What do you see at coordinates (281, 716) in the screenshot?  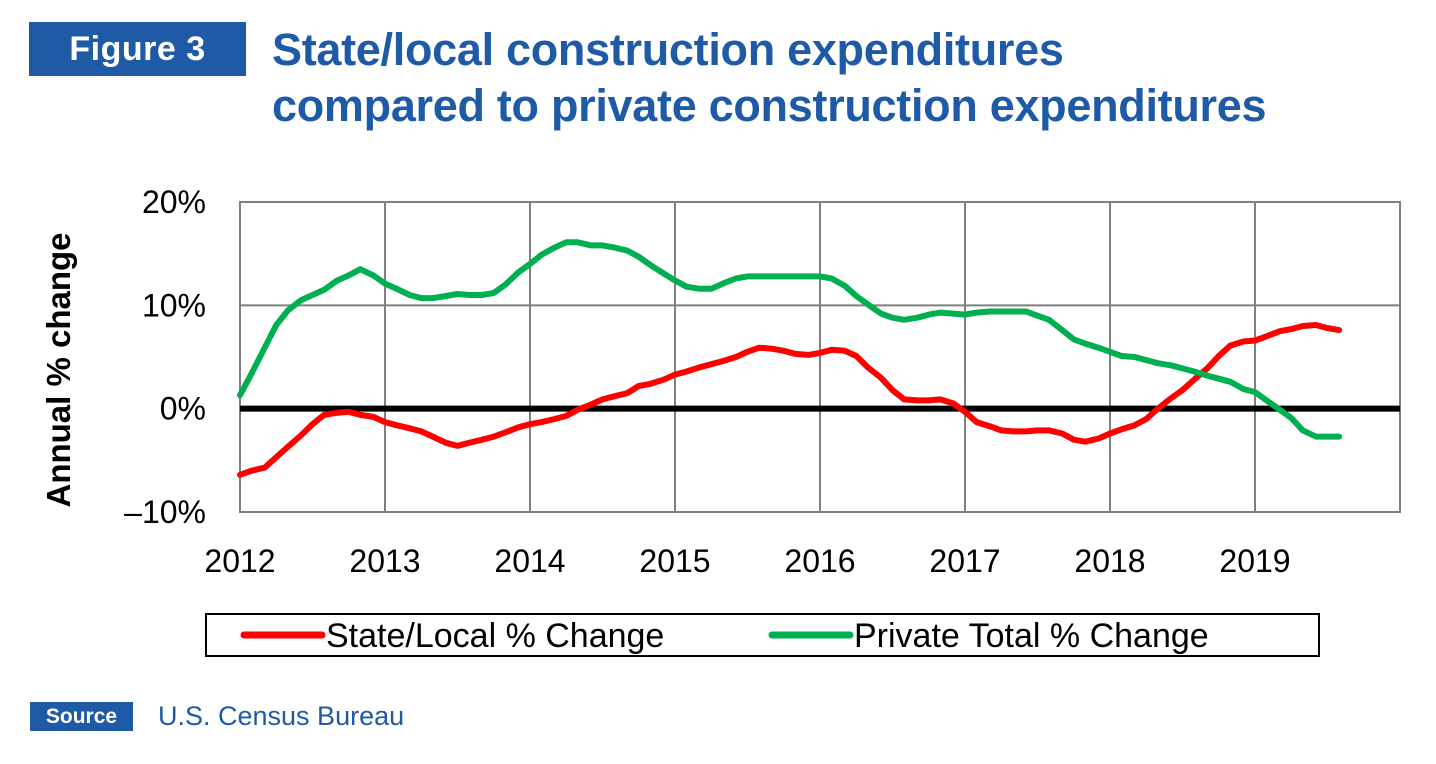 I see `source-text: U.S. Census Bureau` at bounding box center [281, 716].